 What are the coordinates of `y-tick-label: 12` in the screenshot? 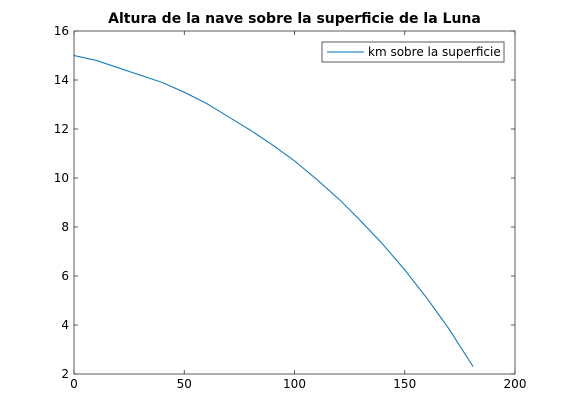 It's located at (61, 129).